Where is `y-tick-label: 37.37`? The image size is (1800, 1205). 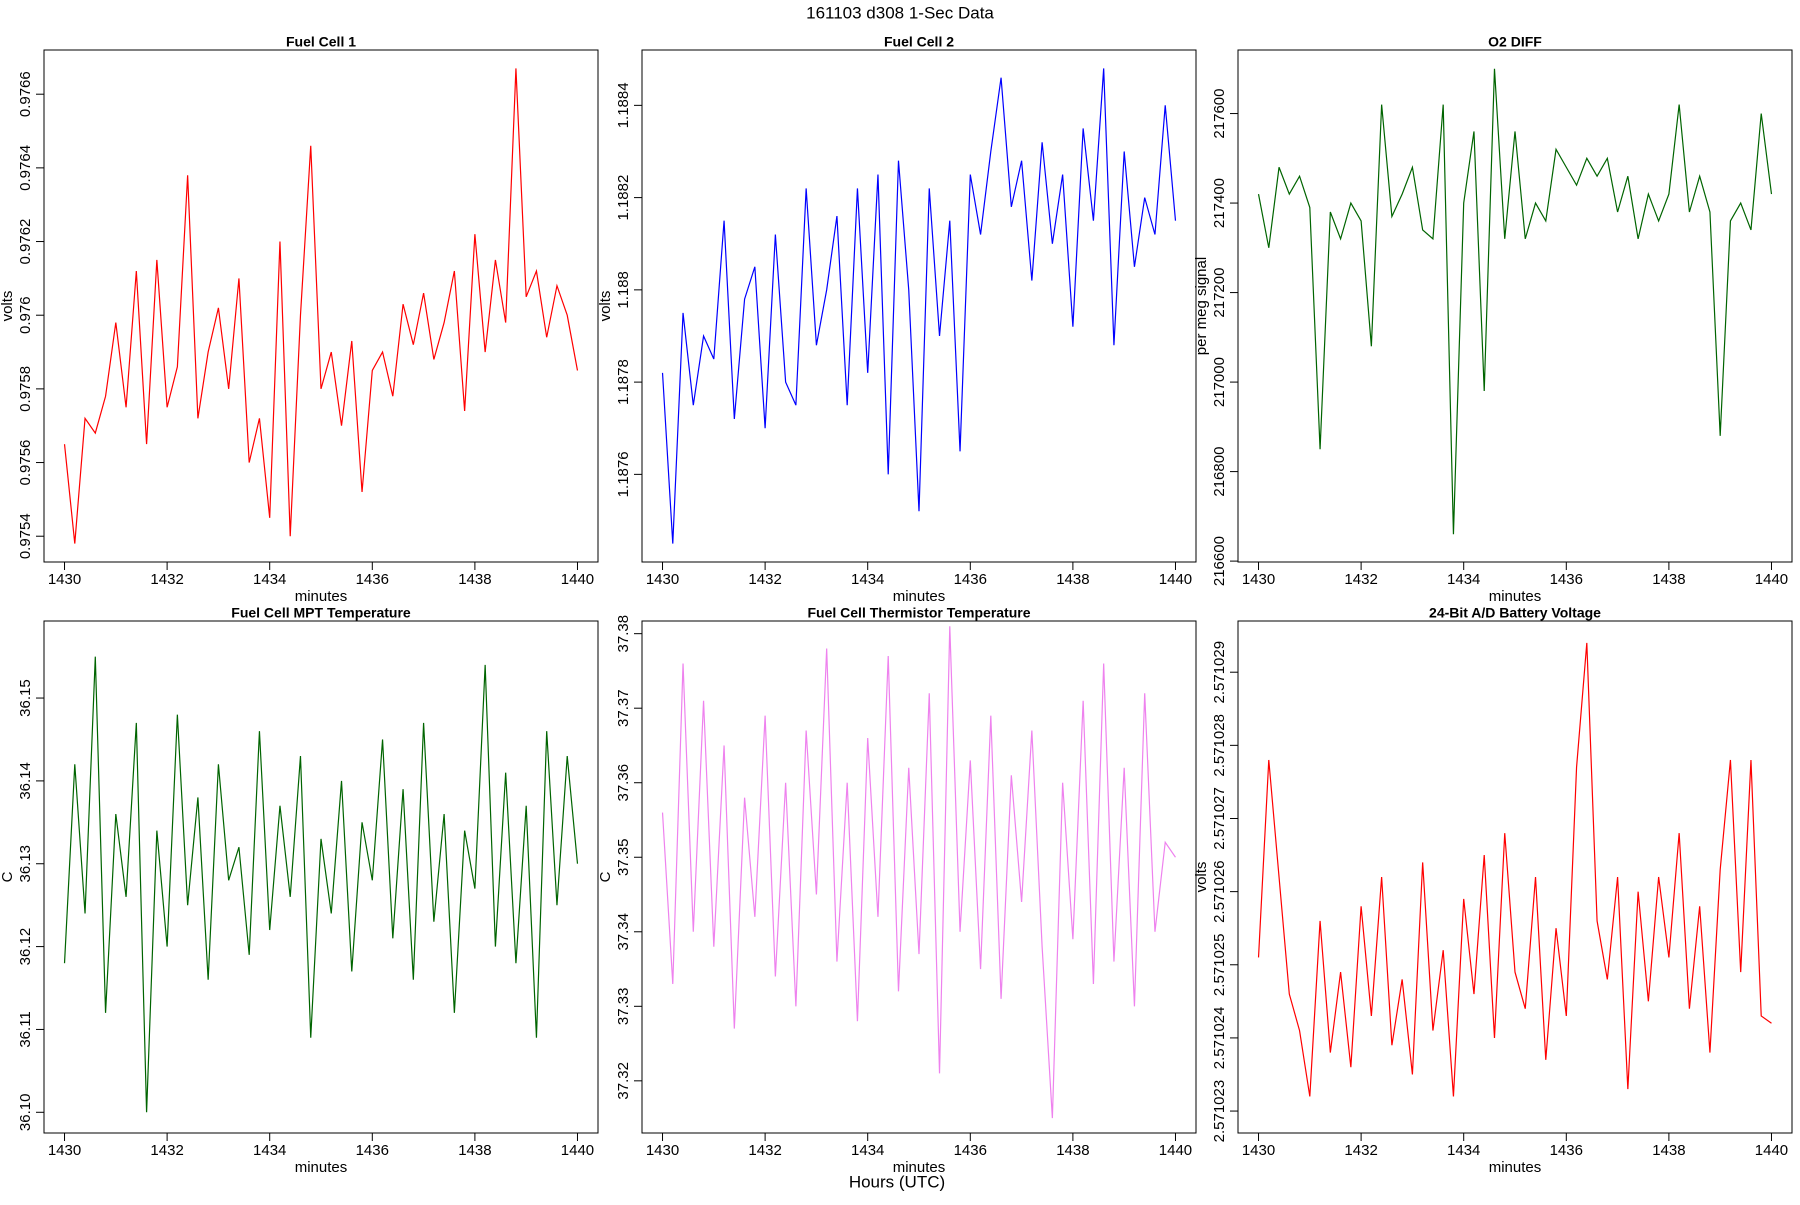 y-tick-label: 37.37 is located at coordinates (623, 708).